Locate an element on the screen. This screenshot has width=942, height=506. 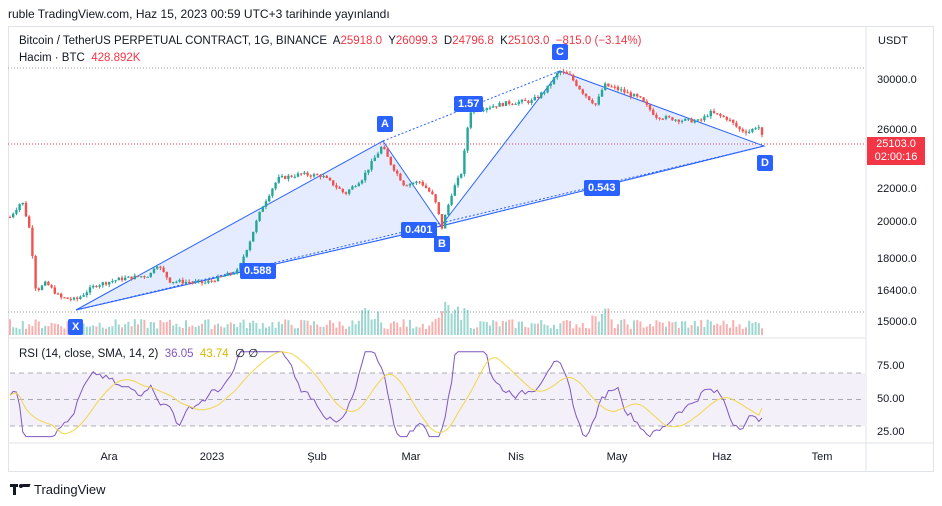
ratio-xad: 0.543 is located at coordinates (602, 188).